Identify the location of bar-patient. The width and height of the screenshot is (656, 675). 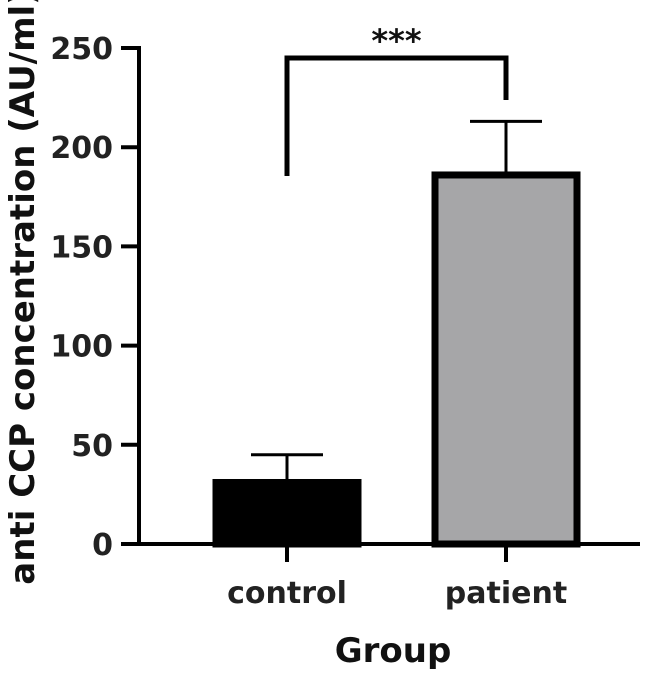
(506, 359).